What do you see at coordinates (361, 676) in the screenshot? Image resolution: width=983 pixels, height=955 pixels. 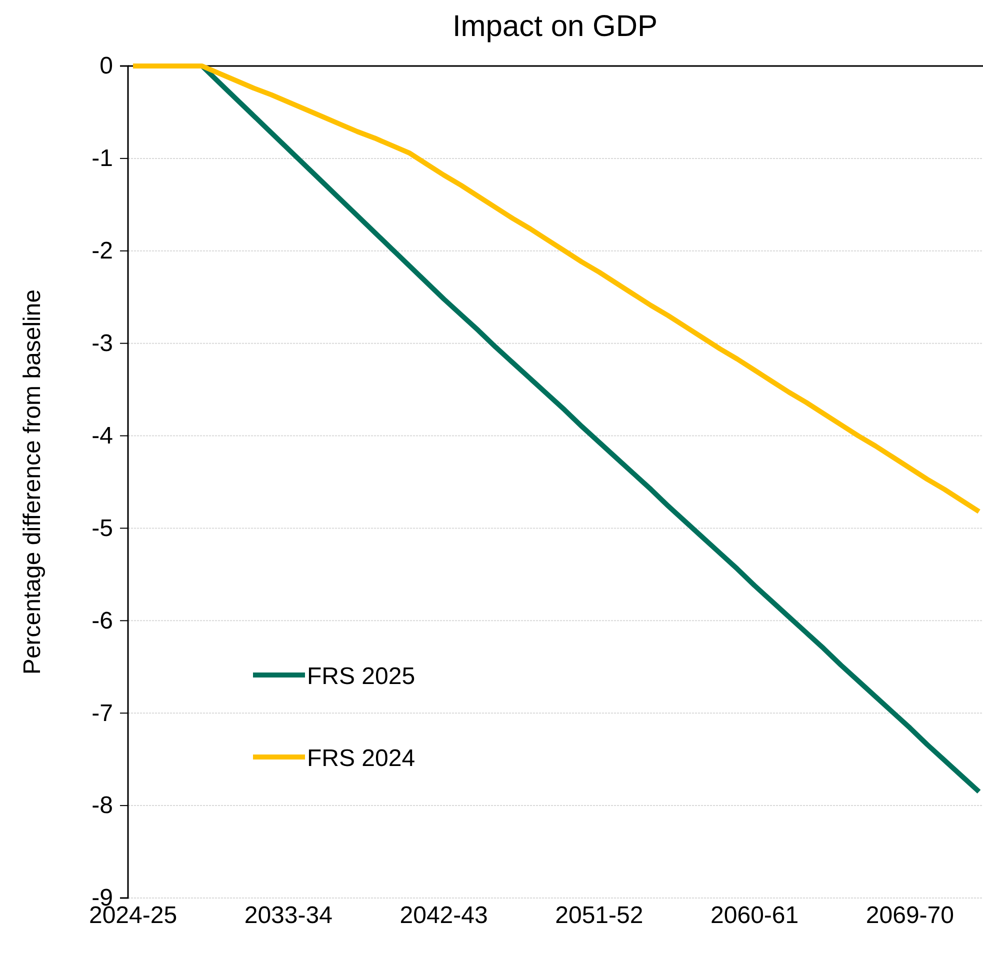 I see `legend-label: FRS 2025` at bounding box center [361, 676].